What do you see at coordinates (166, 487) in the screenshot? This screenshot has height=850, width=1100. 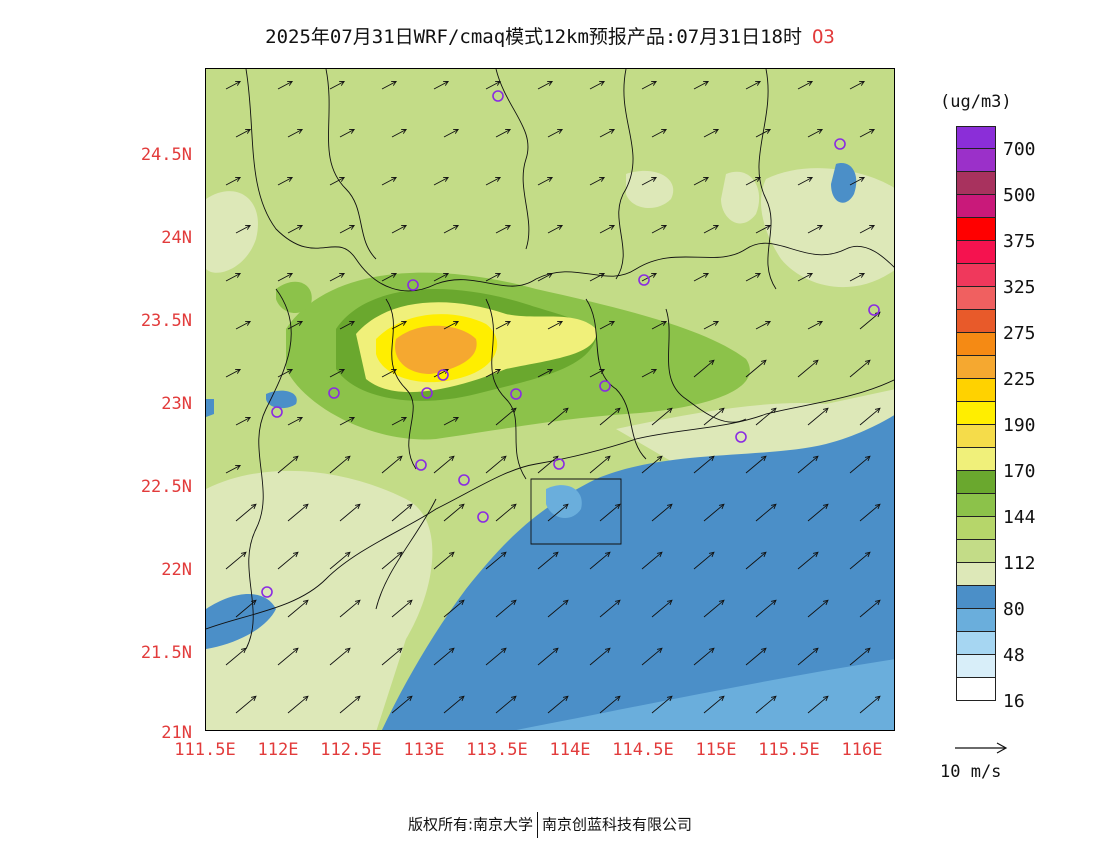 I see `lat-tick-label: 22.5N` at bounding box center [166, 487].